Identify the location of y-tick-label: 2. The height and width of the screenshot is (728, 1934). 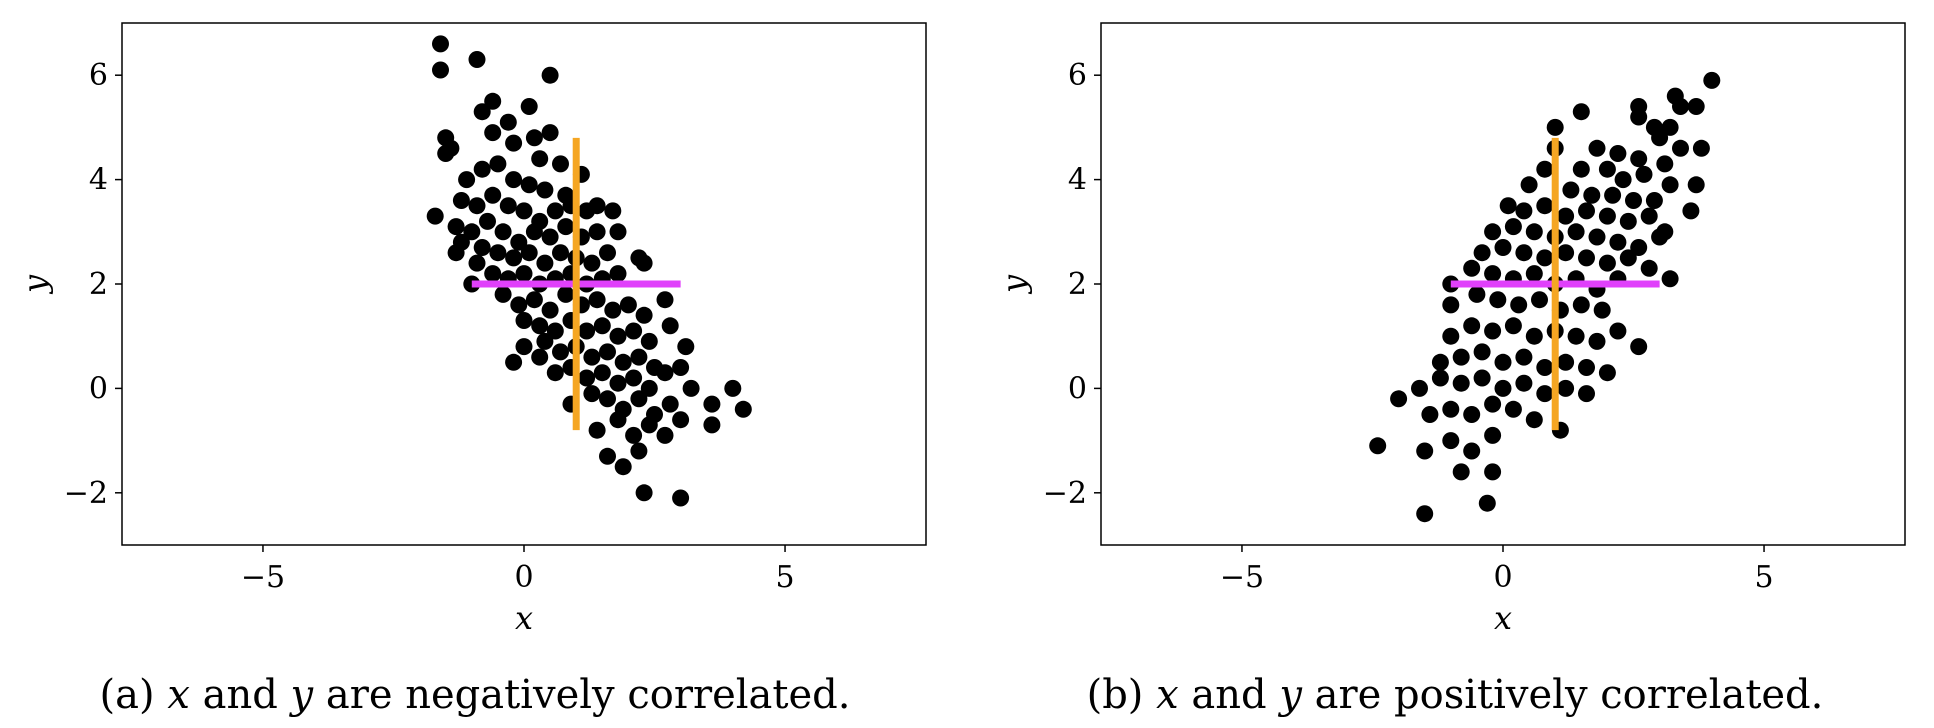
(98, 284).